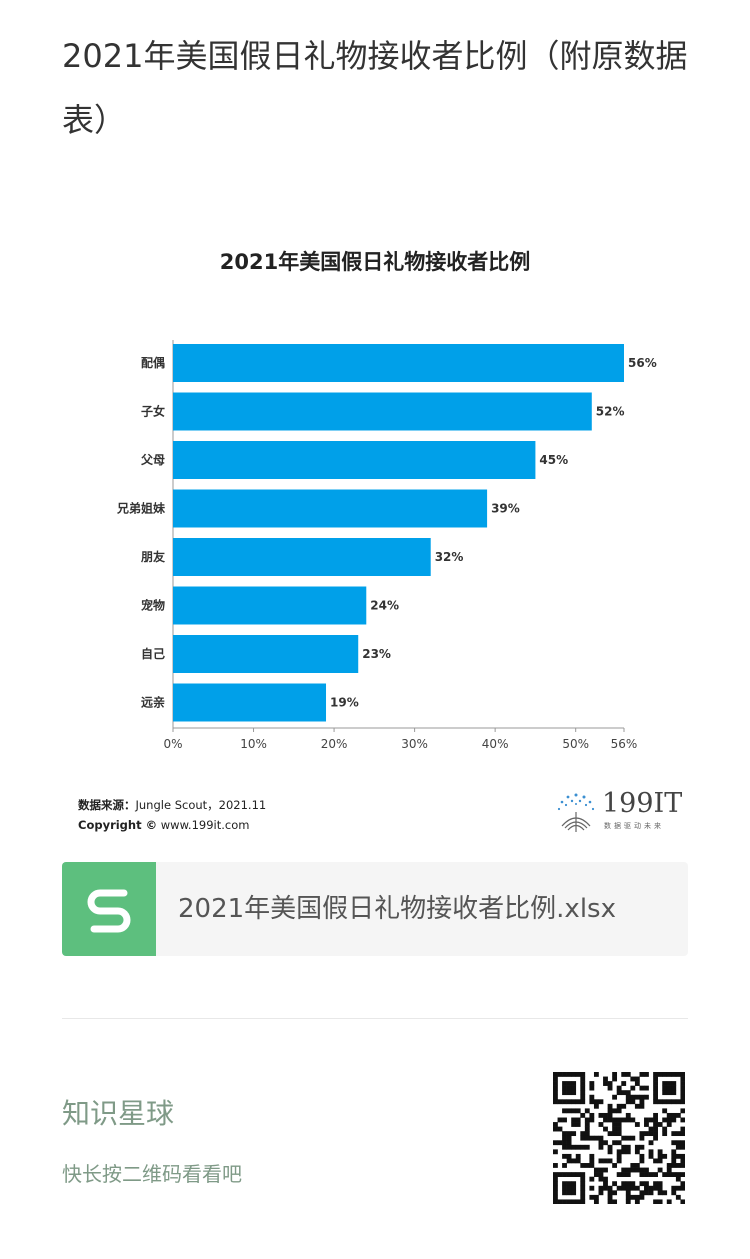 The height and width of the screenshot is (1259, 750). What do you see at coordinates (505, 509) in the screenshot?
I see `data-label-4: 39%` at bounding box center [505, 509].